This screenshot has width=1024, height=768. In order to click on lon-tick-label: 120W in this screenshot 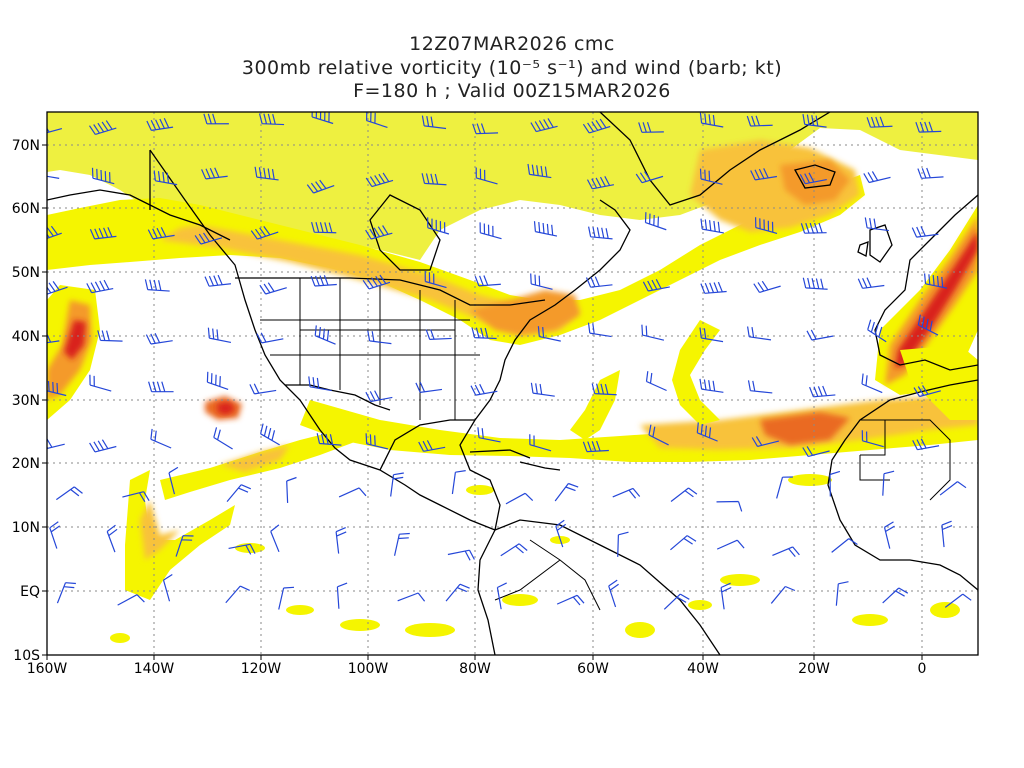, I will do `click(261, 669)`.